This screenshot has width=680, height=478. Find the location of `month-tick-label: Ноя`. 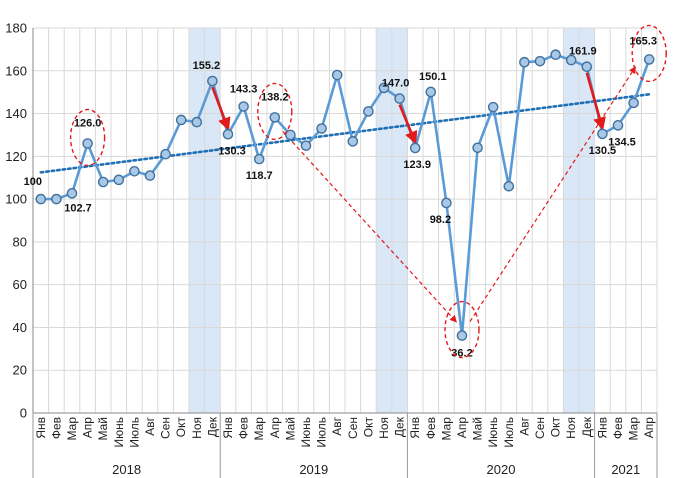

month-tick-label: Ноя is located at coordinates (384, 428).